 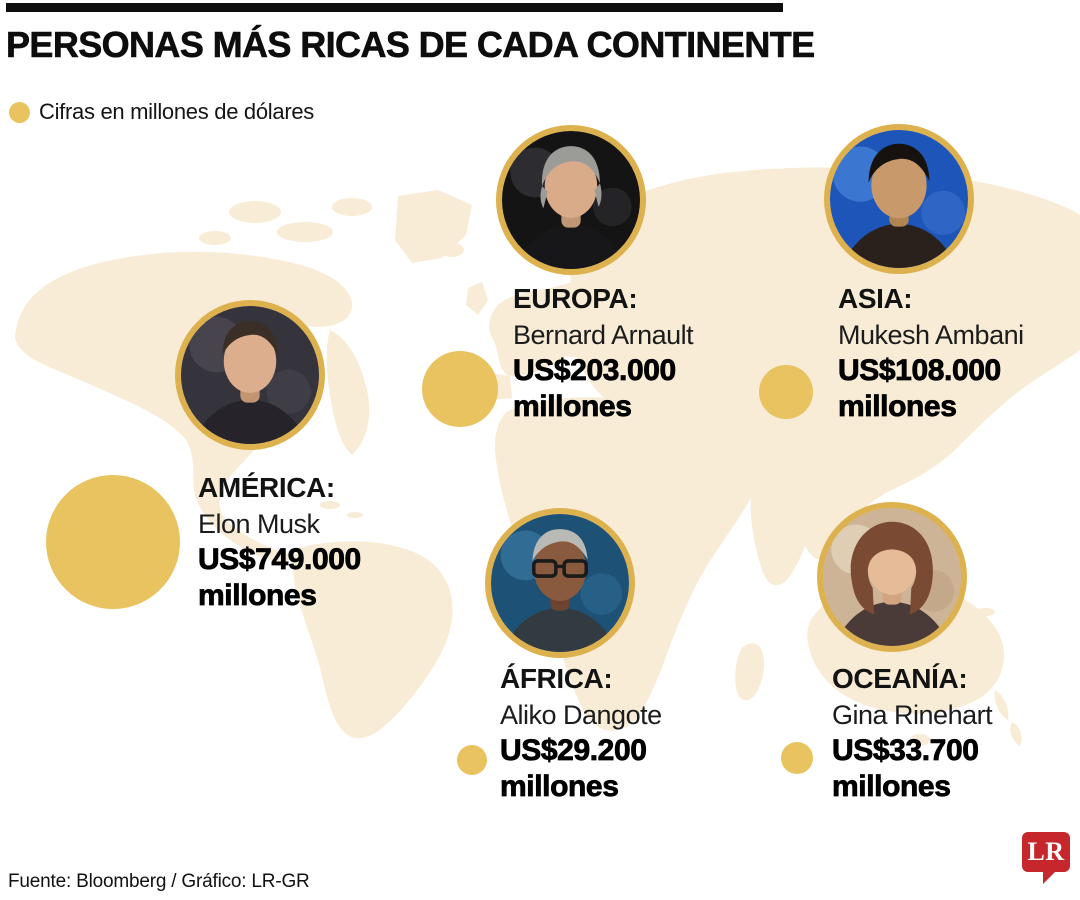 I want to click on amount-europa: US$203.000, so click(x=595, y=371).